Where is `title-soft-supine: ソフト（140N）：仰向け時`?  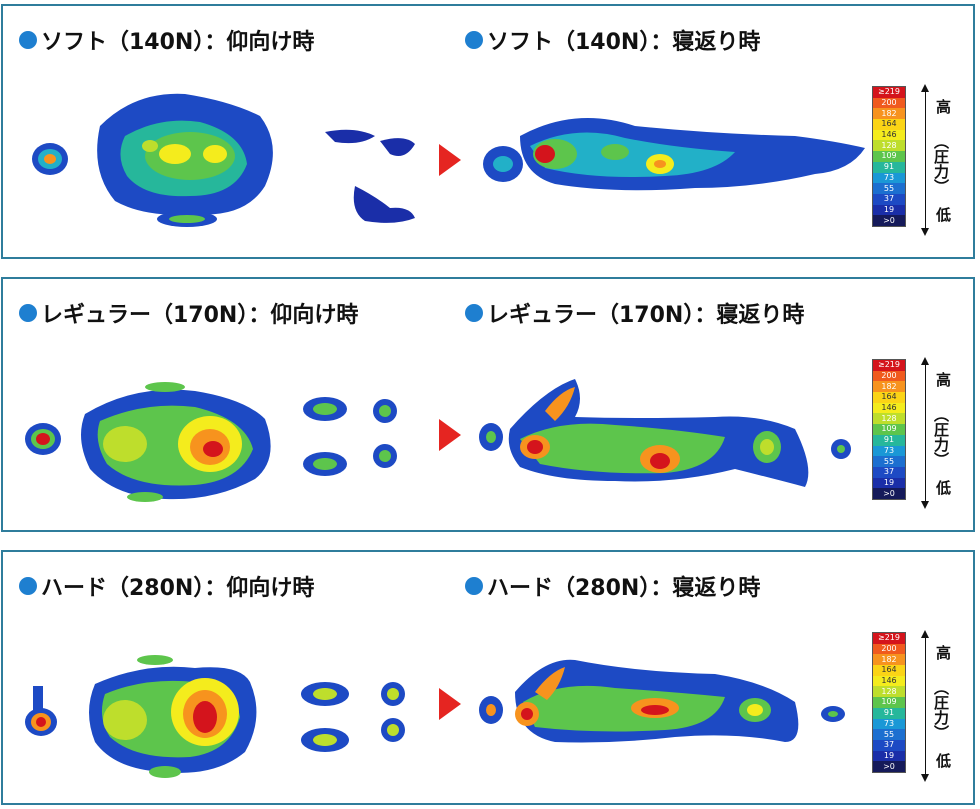
title-soft-supine: ソフト（140N）：仰向け時 is located at coordinates (166, 40).